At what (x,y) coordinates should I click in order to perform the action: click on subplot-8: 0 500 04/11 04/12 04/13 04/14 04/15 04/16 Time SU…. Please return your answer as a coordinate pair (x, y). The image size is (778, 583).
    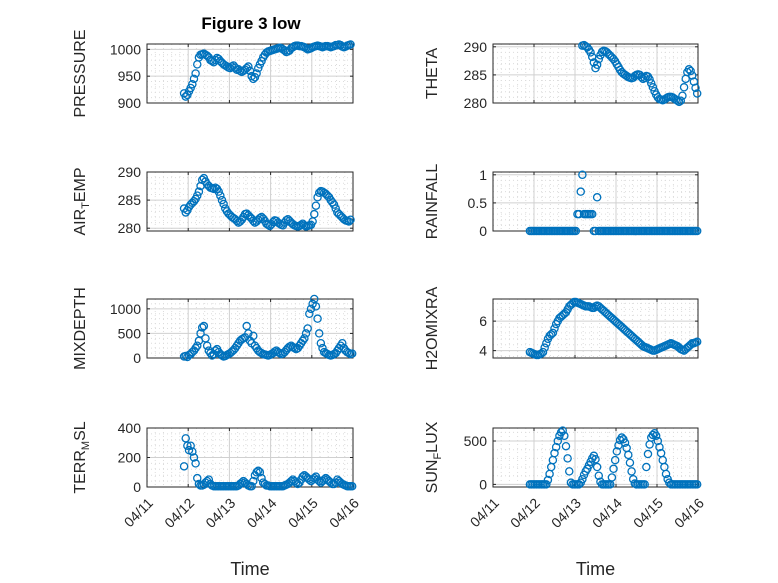
    Looking at the image, I should click on (565, 500).